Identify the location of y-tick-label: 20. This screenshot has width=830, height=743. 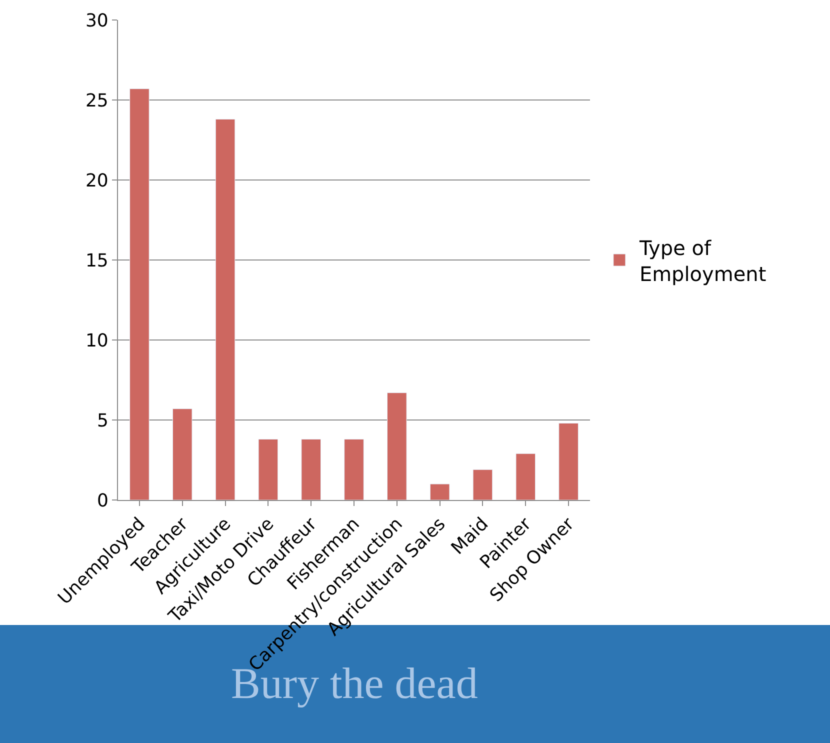
(96, 181).